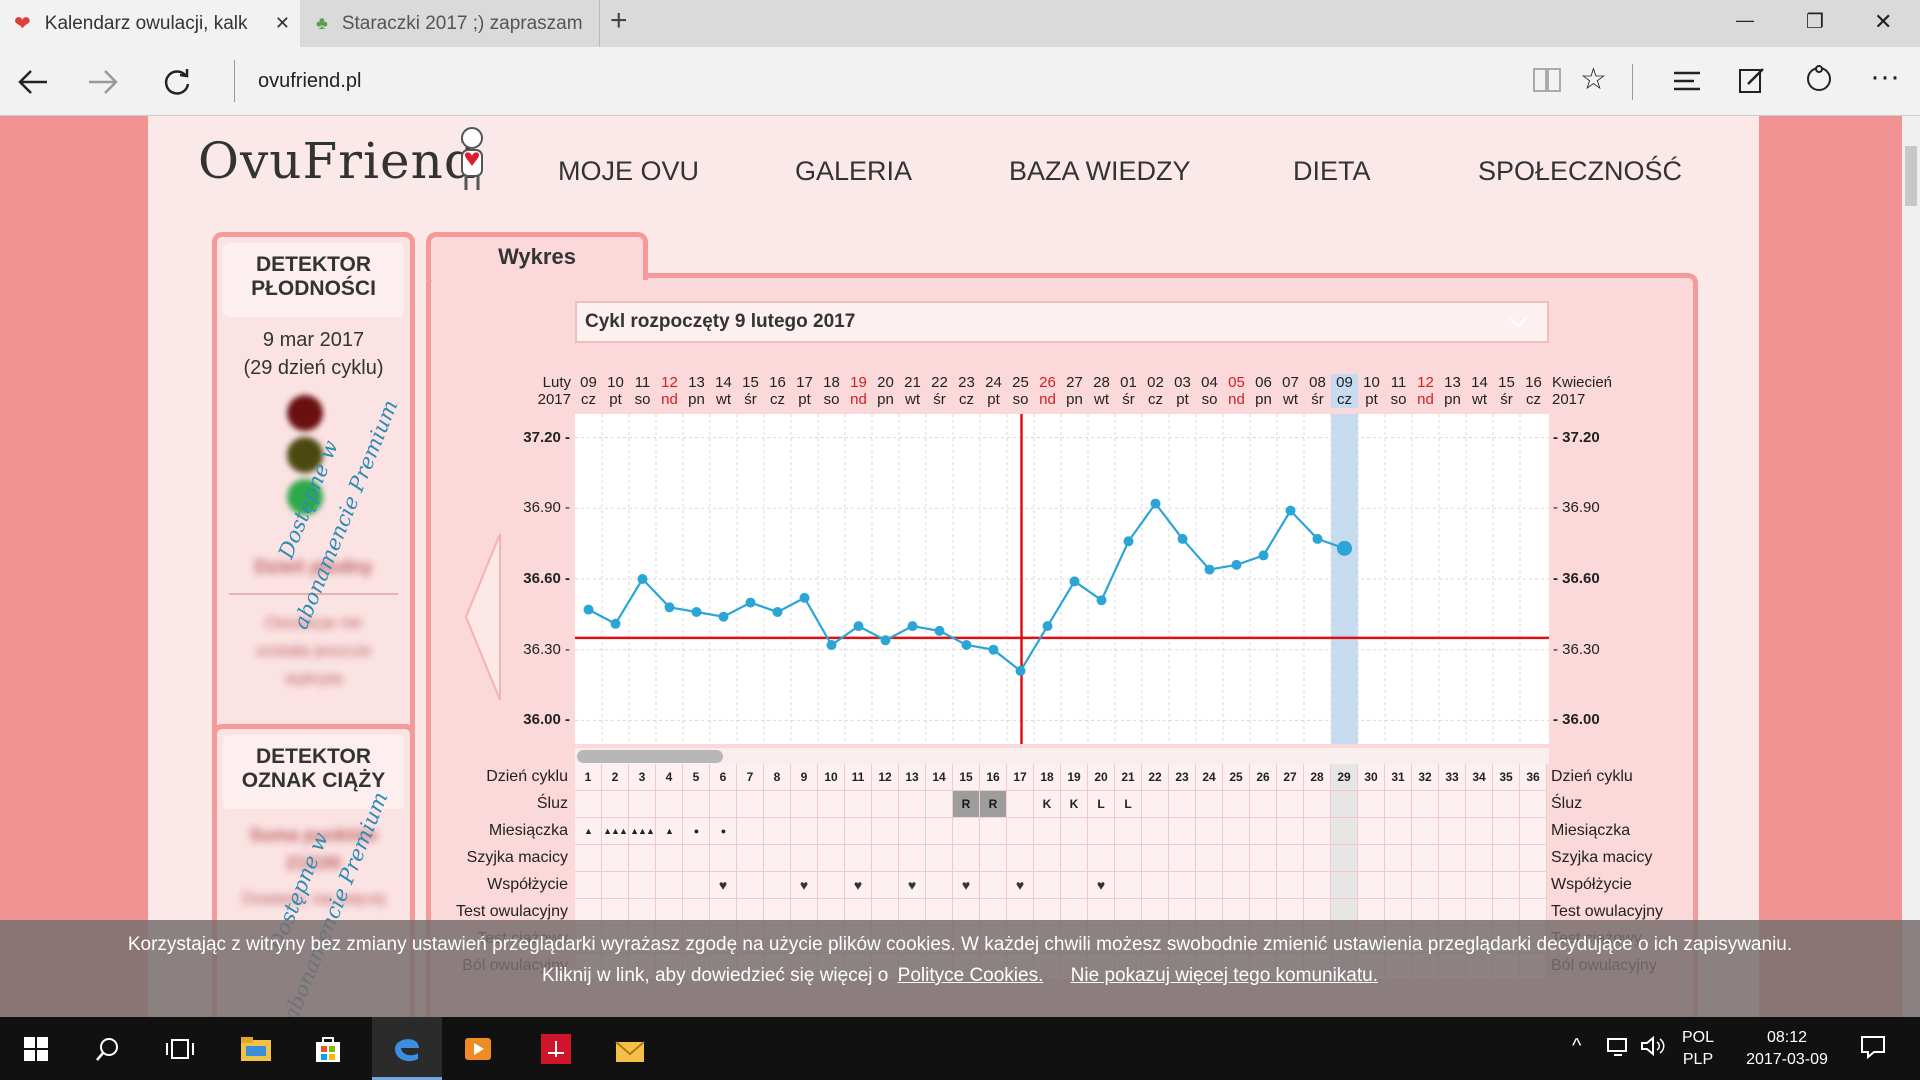 The image size is (1920, 1080). Describe the element at coordinates (993, 804) in the screenshot. I see `grid-cell: R` at that location.